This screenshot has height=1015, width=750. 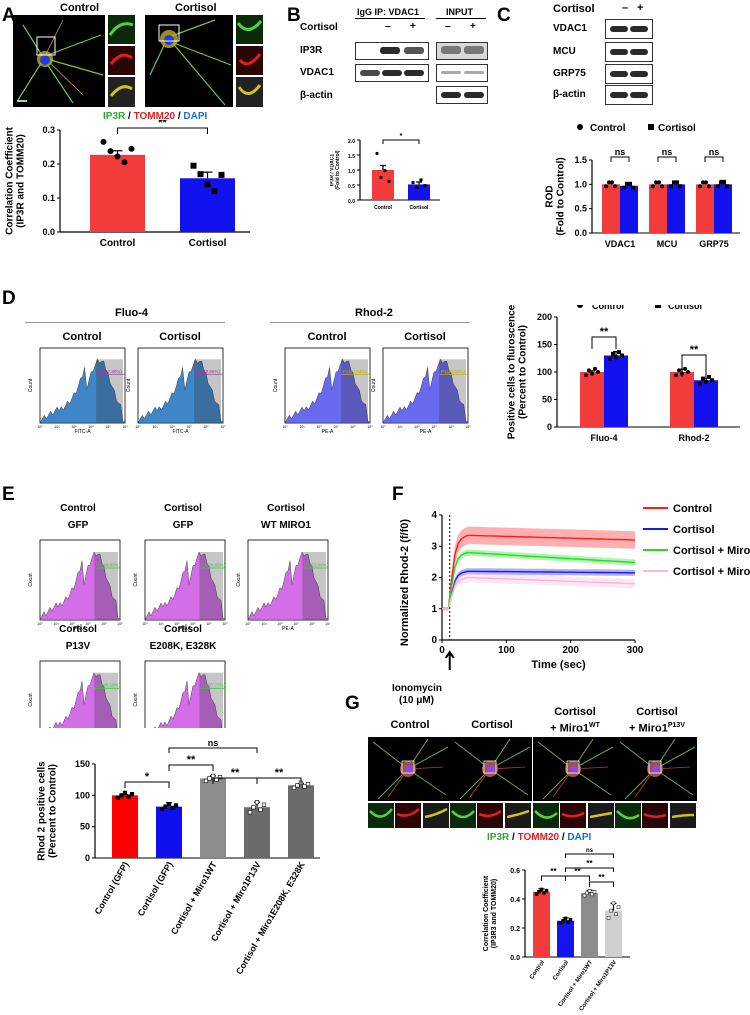 I want to click on e-y-tick-label: 150, so click(x=82, y=764).